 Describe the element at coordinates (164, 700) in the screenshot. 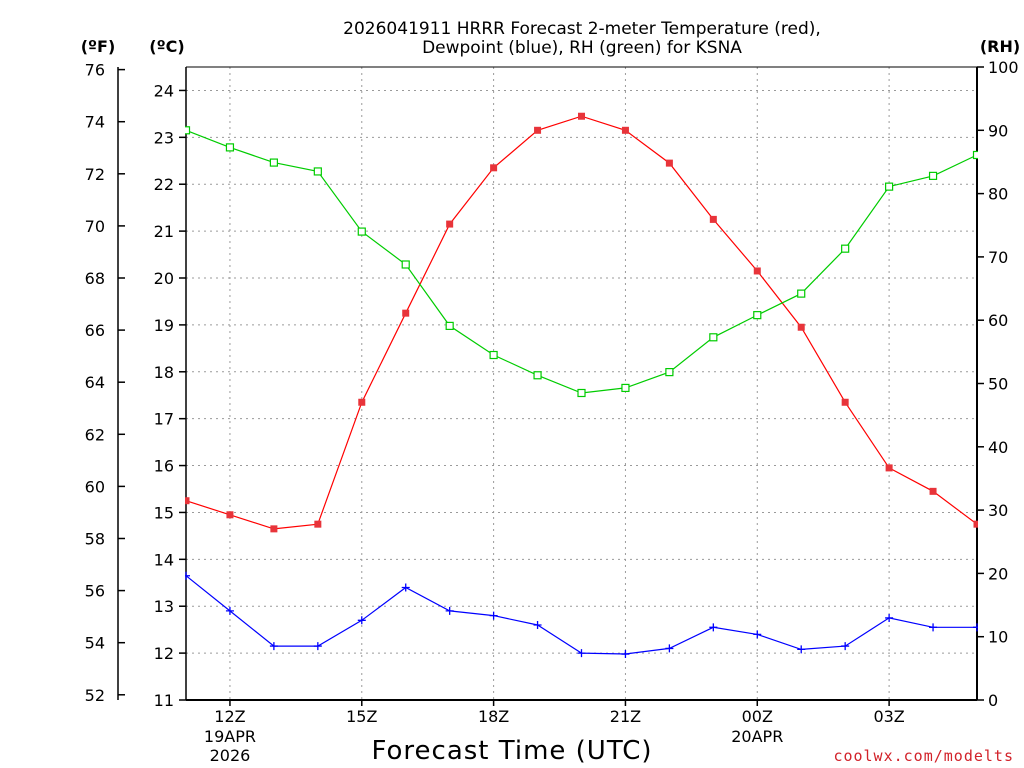

I see `celsius-tick-label: 11` at that location.